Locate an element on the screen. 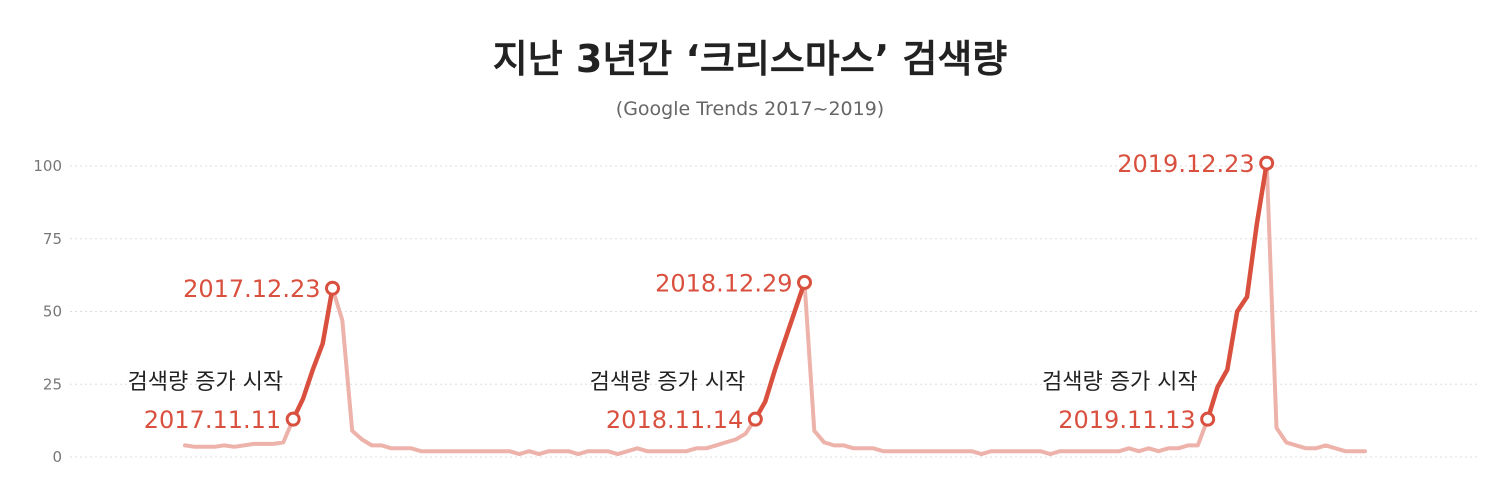 This screenshot has height=491, width=1500. y-tick-label-100: 100 is located at coordinates (47, 166).